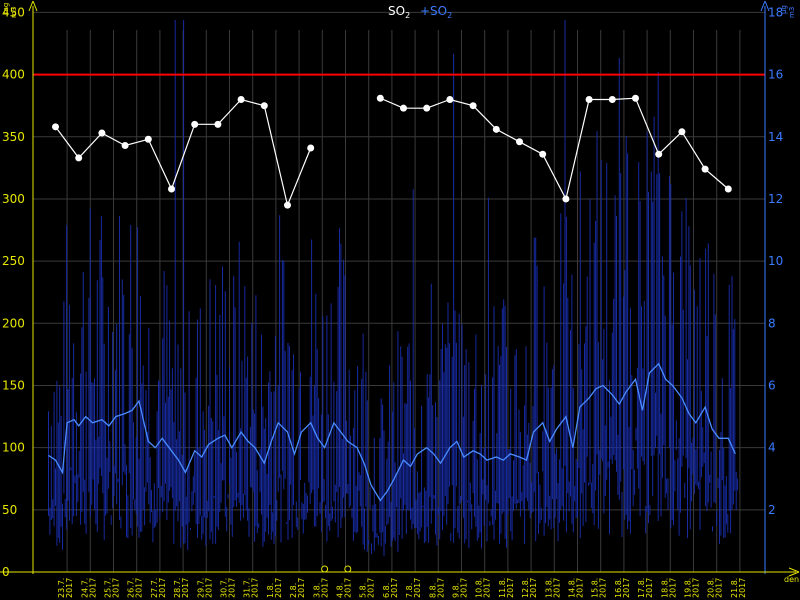 The image size is (800, 600). Describe the element at coordinates (794, 572) in the screenshot. I see `x-axis-arrow` at that location.